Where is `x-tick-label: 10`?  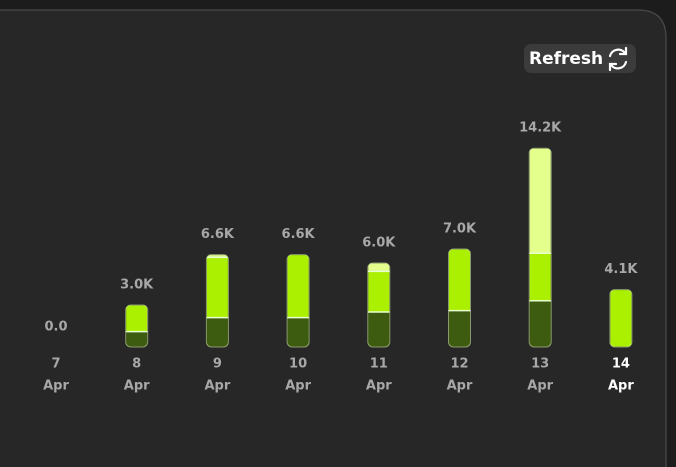 x-tick-label: 10 is located at coordinates (298, 364).